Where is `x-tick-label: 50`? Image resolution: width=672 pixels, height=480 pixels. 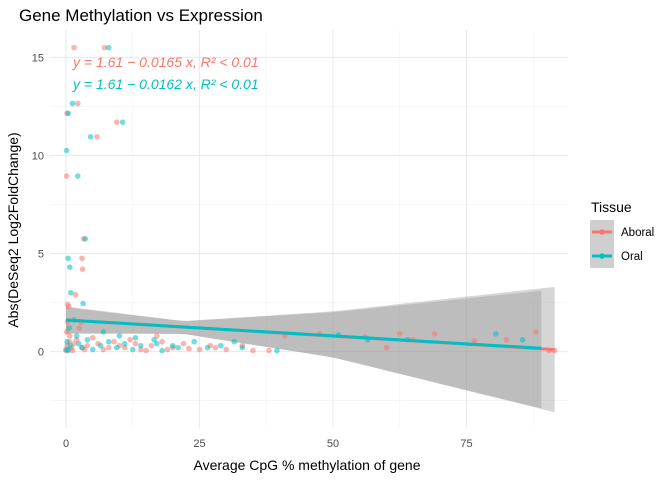
x-tick-label: 50 is located at coordinates (333, 444).